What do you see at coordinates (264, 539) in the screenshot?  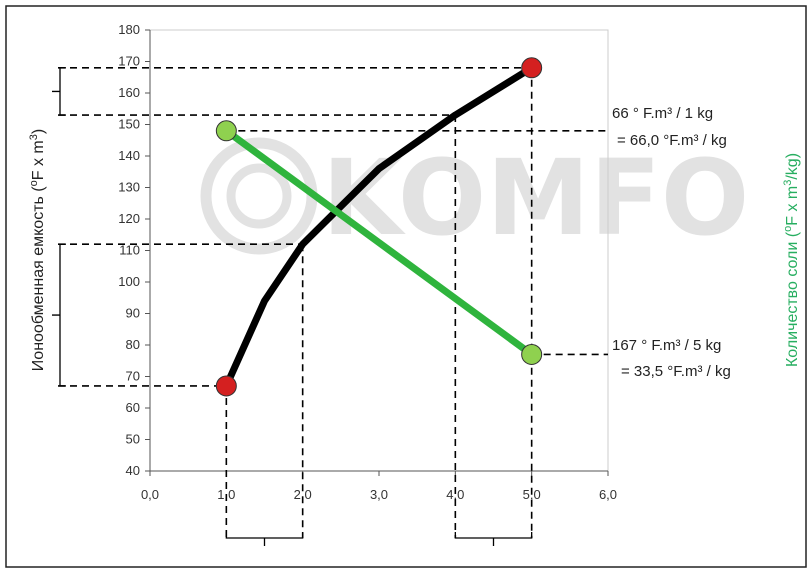 I see `brace-x-lower` at bounding box center [264, 539].